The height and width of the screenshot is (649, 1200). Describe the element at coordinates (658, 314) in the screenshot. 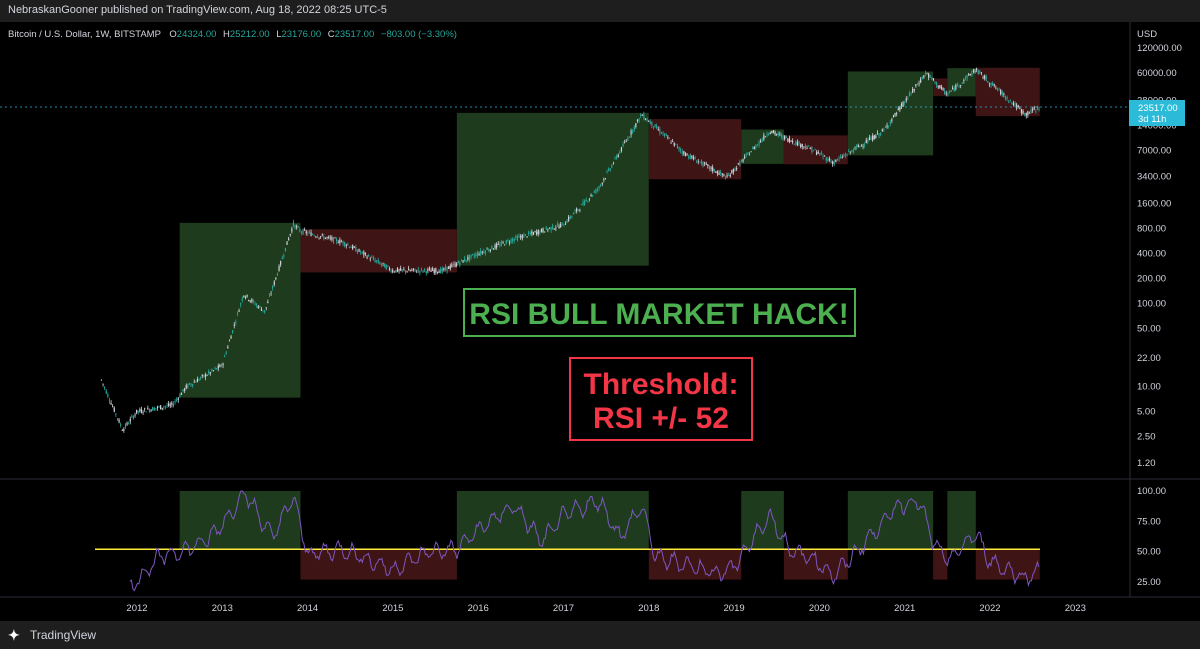

I see `hack-title: RSI BULL MARKET HACK!` at that location.